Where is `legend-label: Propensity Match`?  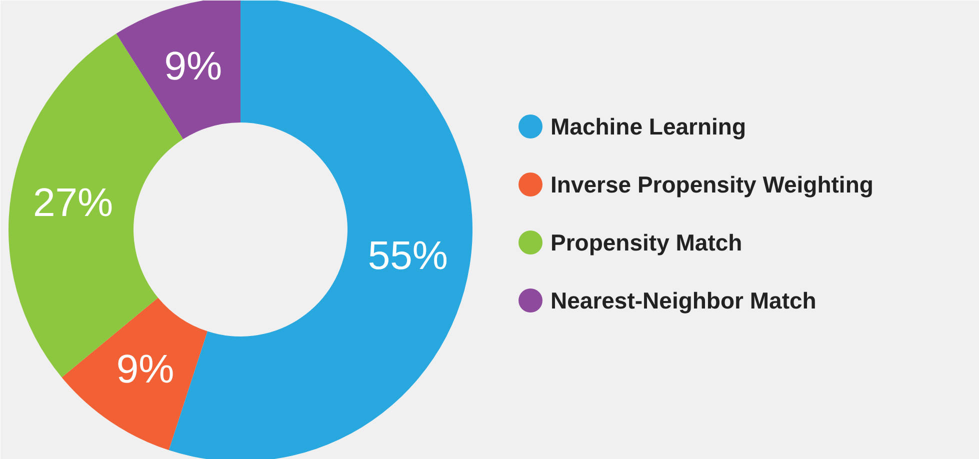
legend-label: Propensity Match is located at coordinates (646, 243).